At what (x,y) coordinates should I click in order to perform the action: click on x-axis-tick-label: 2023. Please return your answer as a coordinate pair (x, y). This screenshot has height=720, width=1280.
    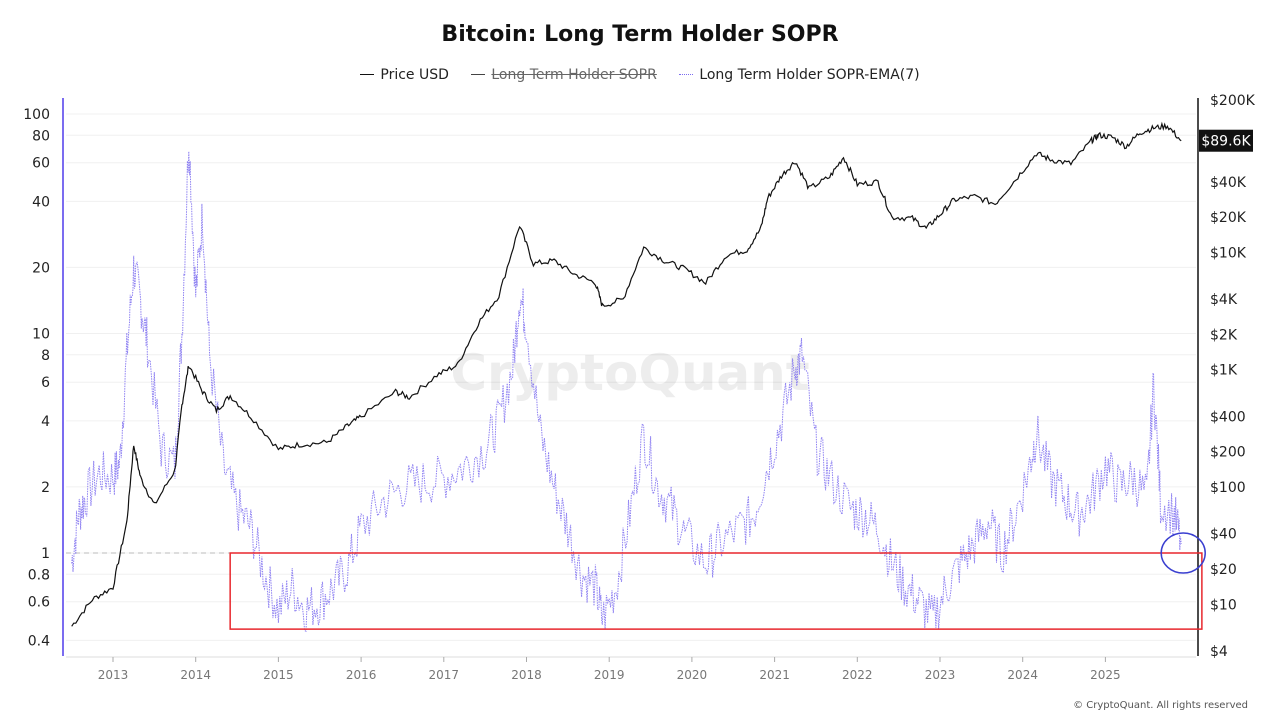
    Looking at the image, I should click on (940, 675).